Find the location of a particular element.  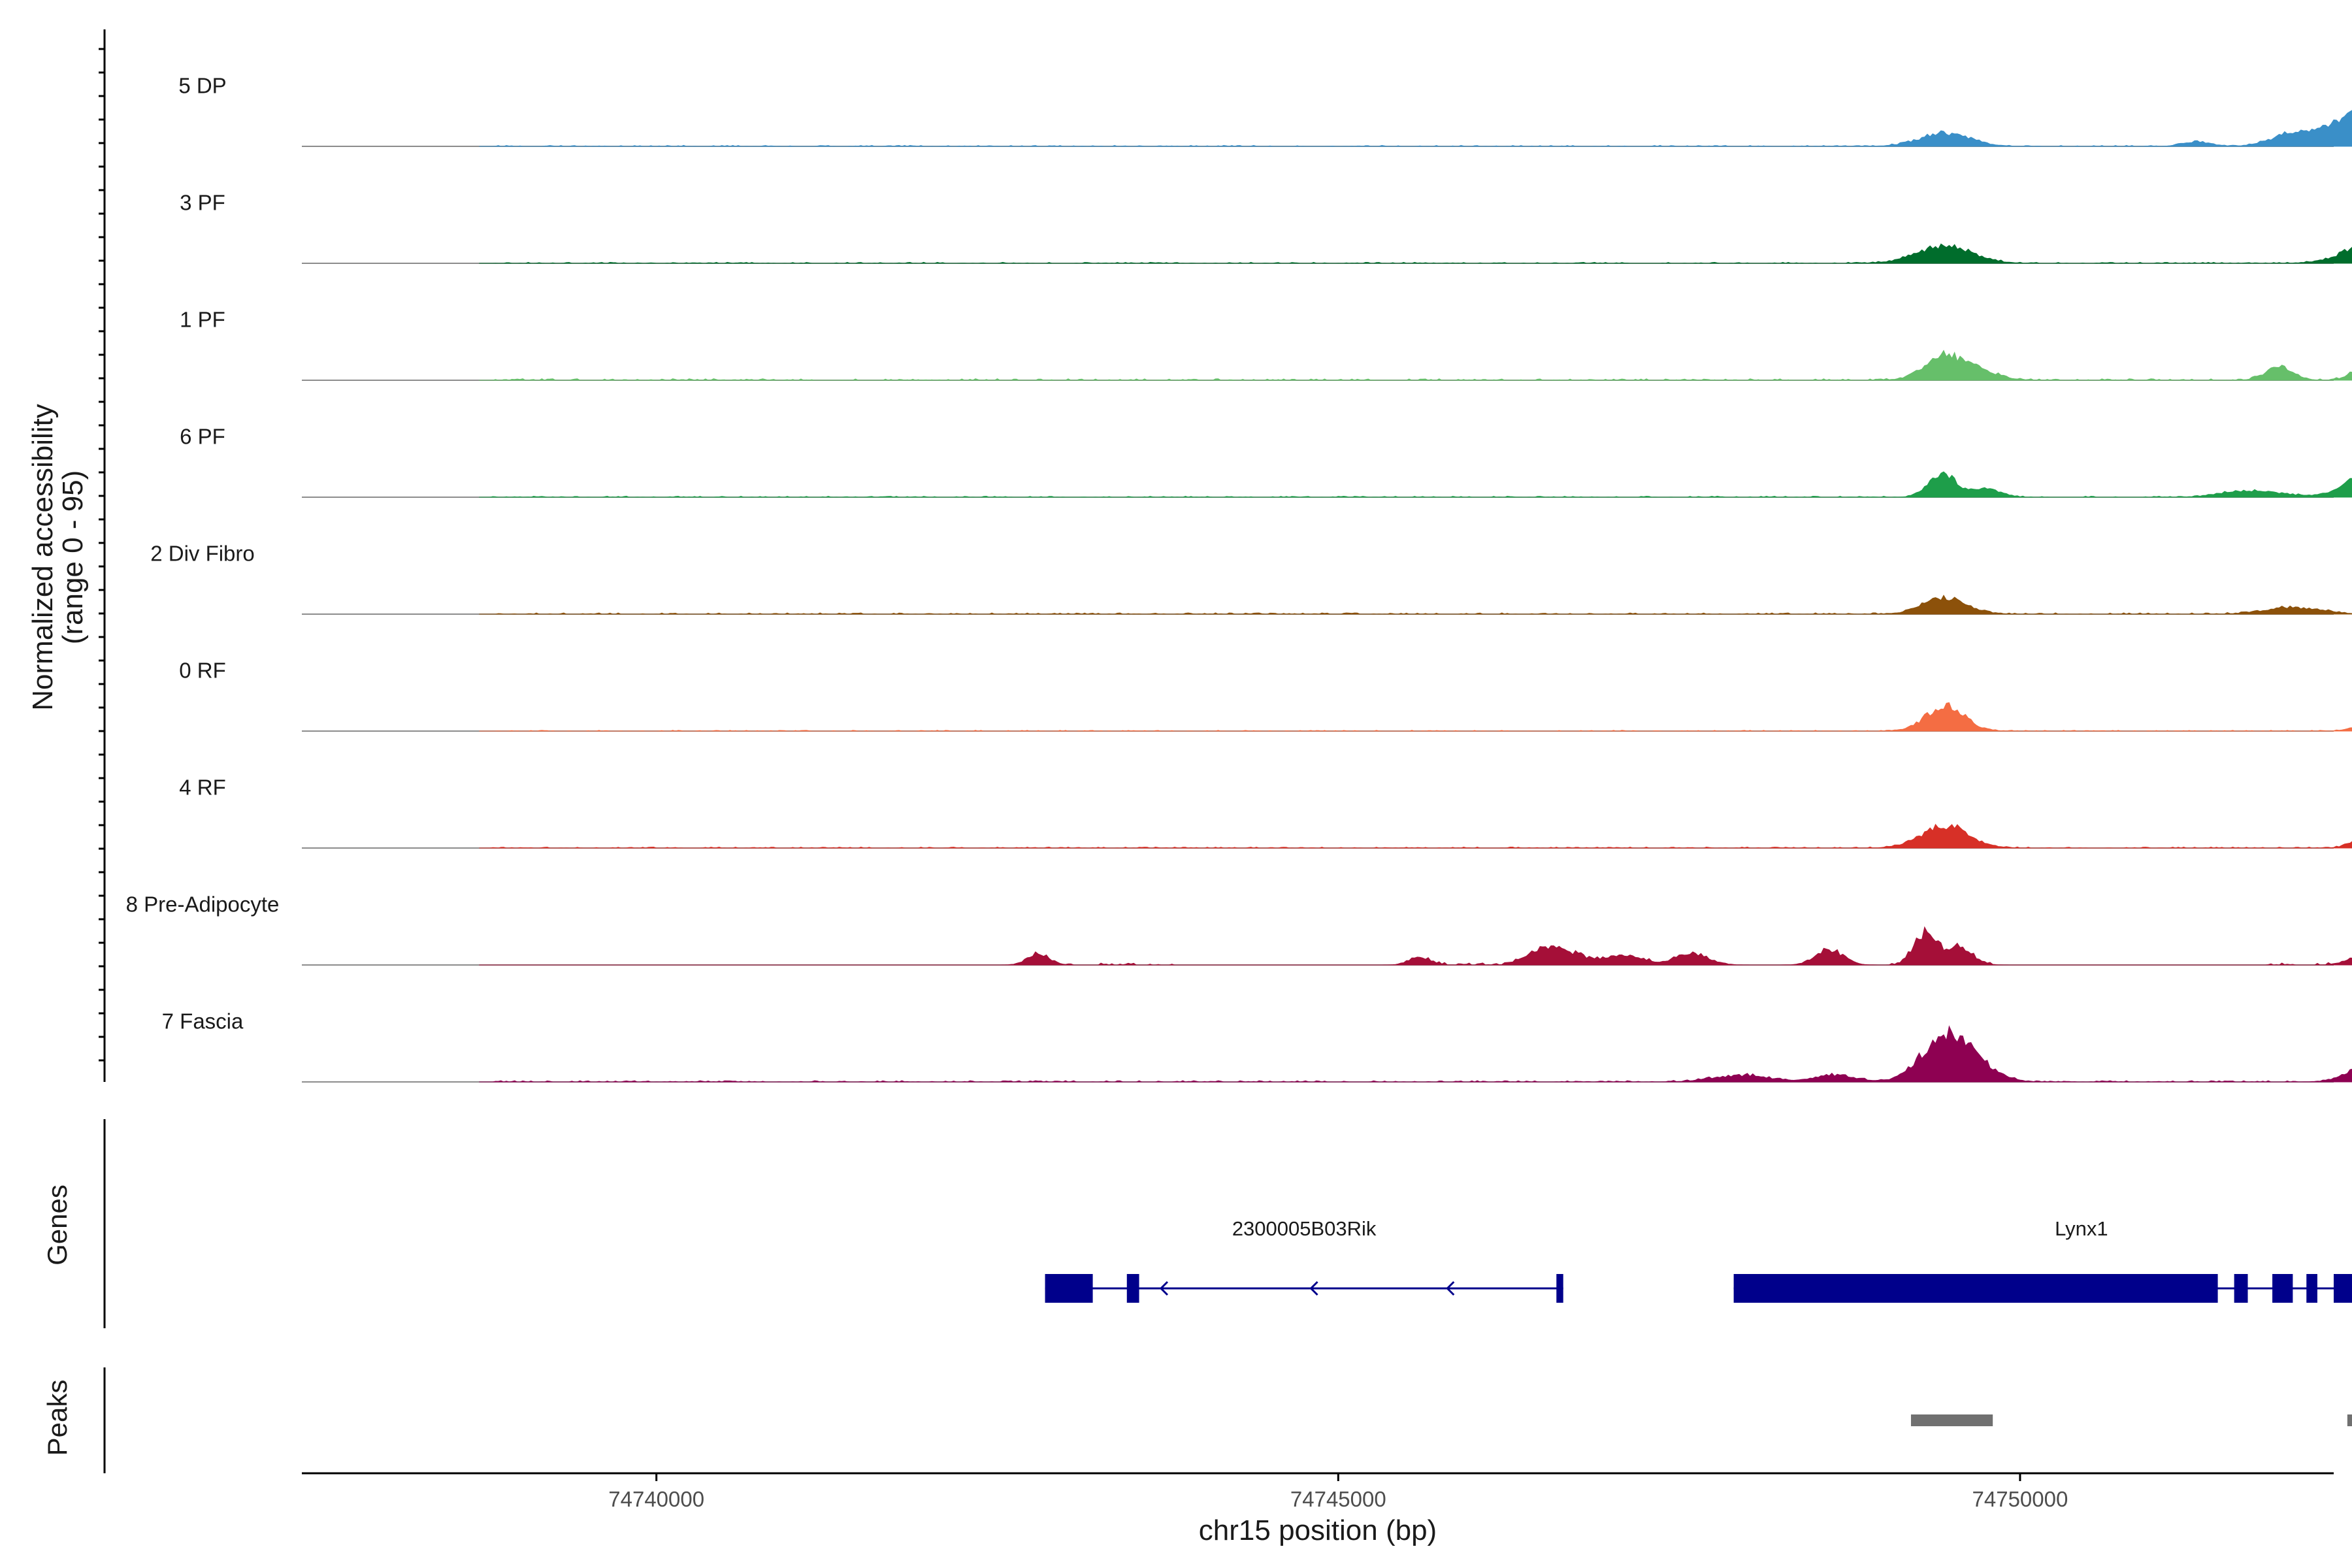

genes-panel-title: Genes is located at coordinates (57, 1225).